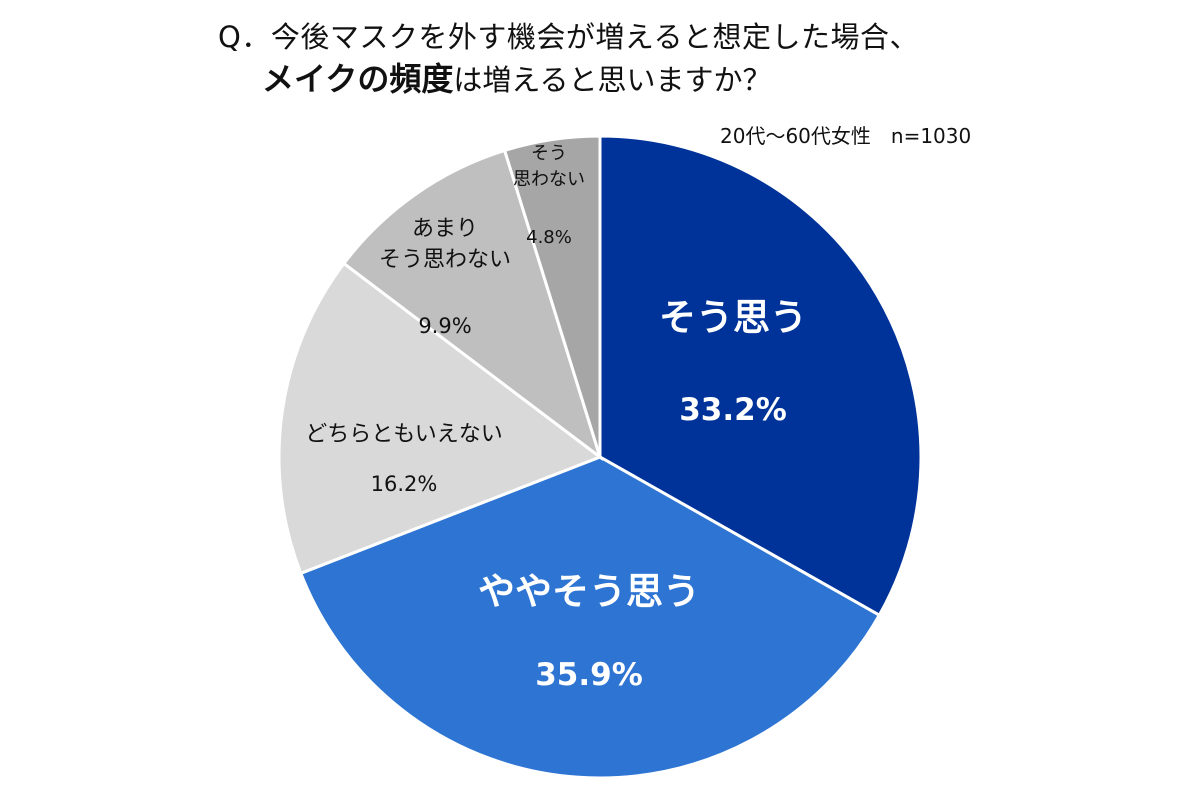  Describe the element at coordinates (445, 245) in the screenshot. I see `slice-label-somewhat-disagree: あまりそう思わない` at that location.